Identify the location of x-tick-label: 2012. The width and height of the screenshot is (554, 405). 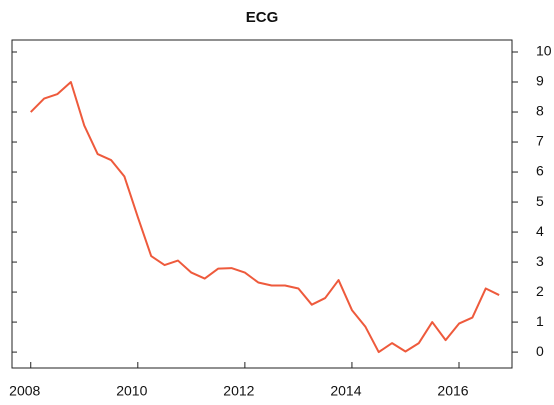
(238, 391).